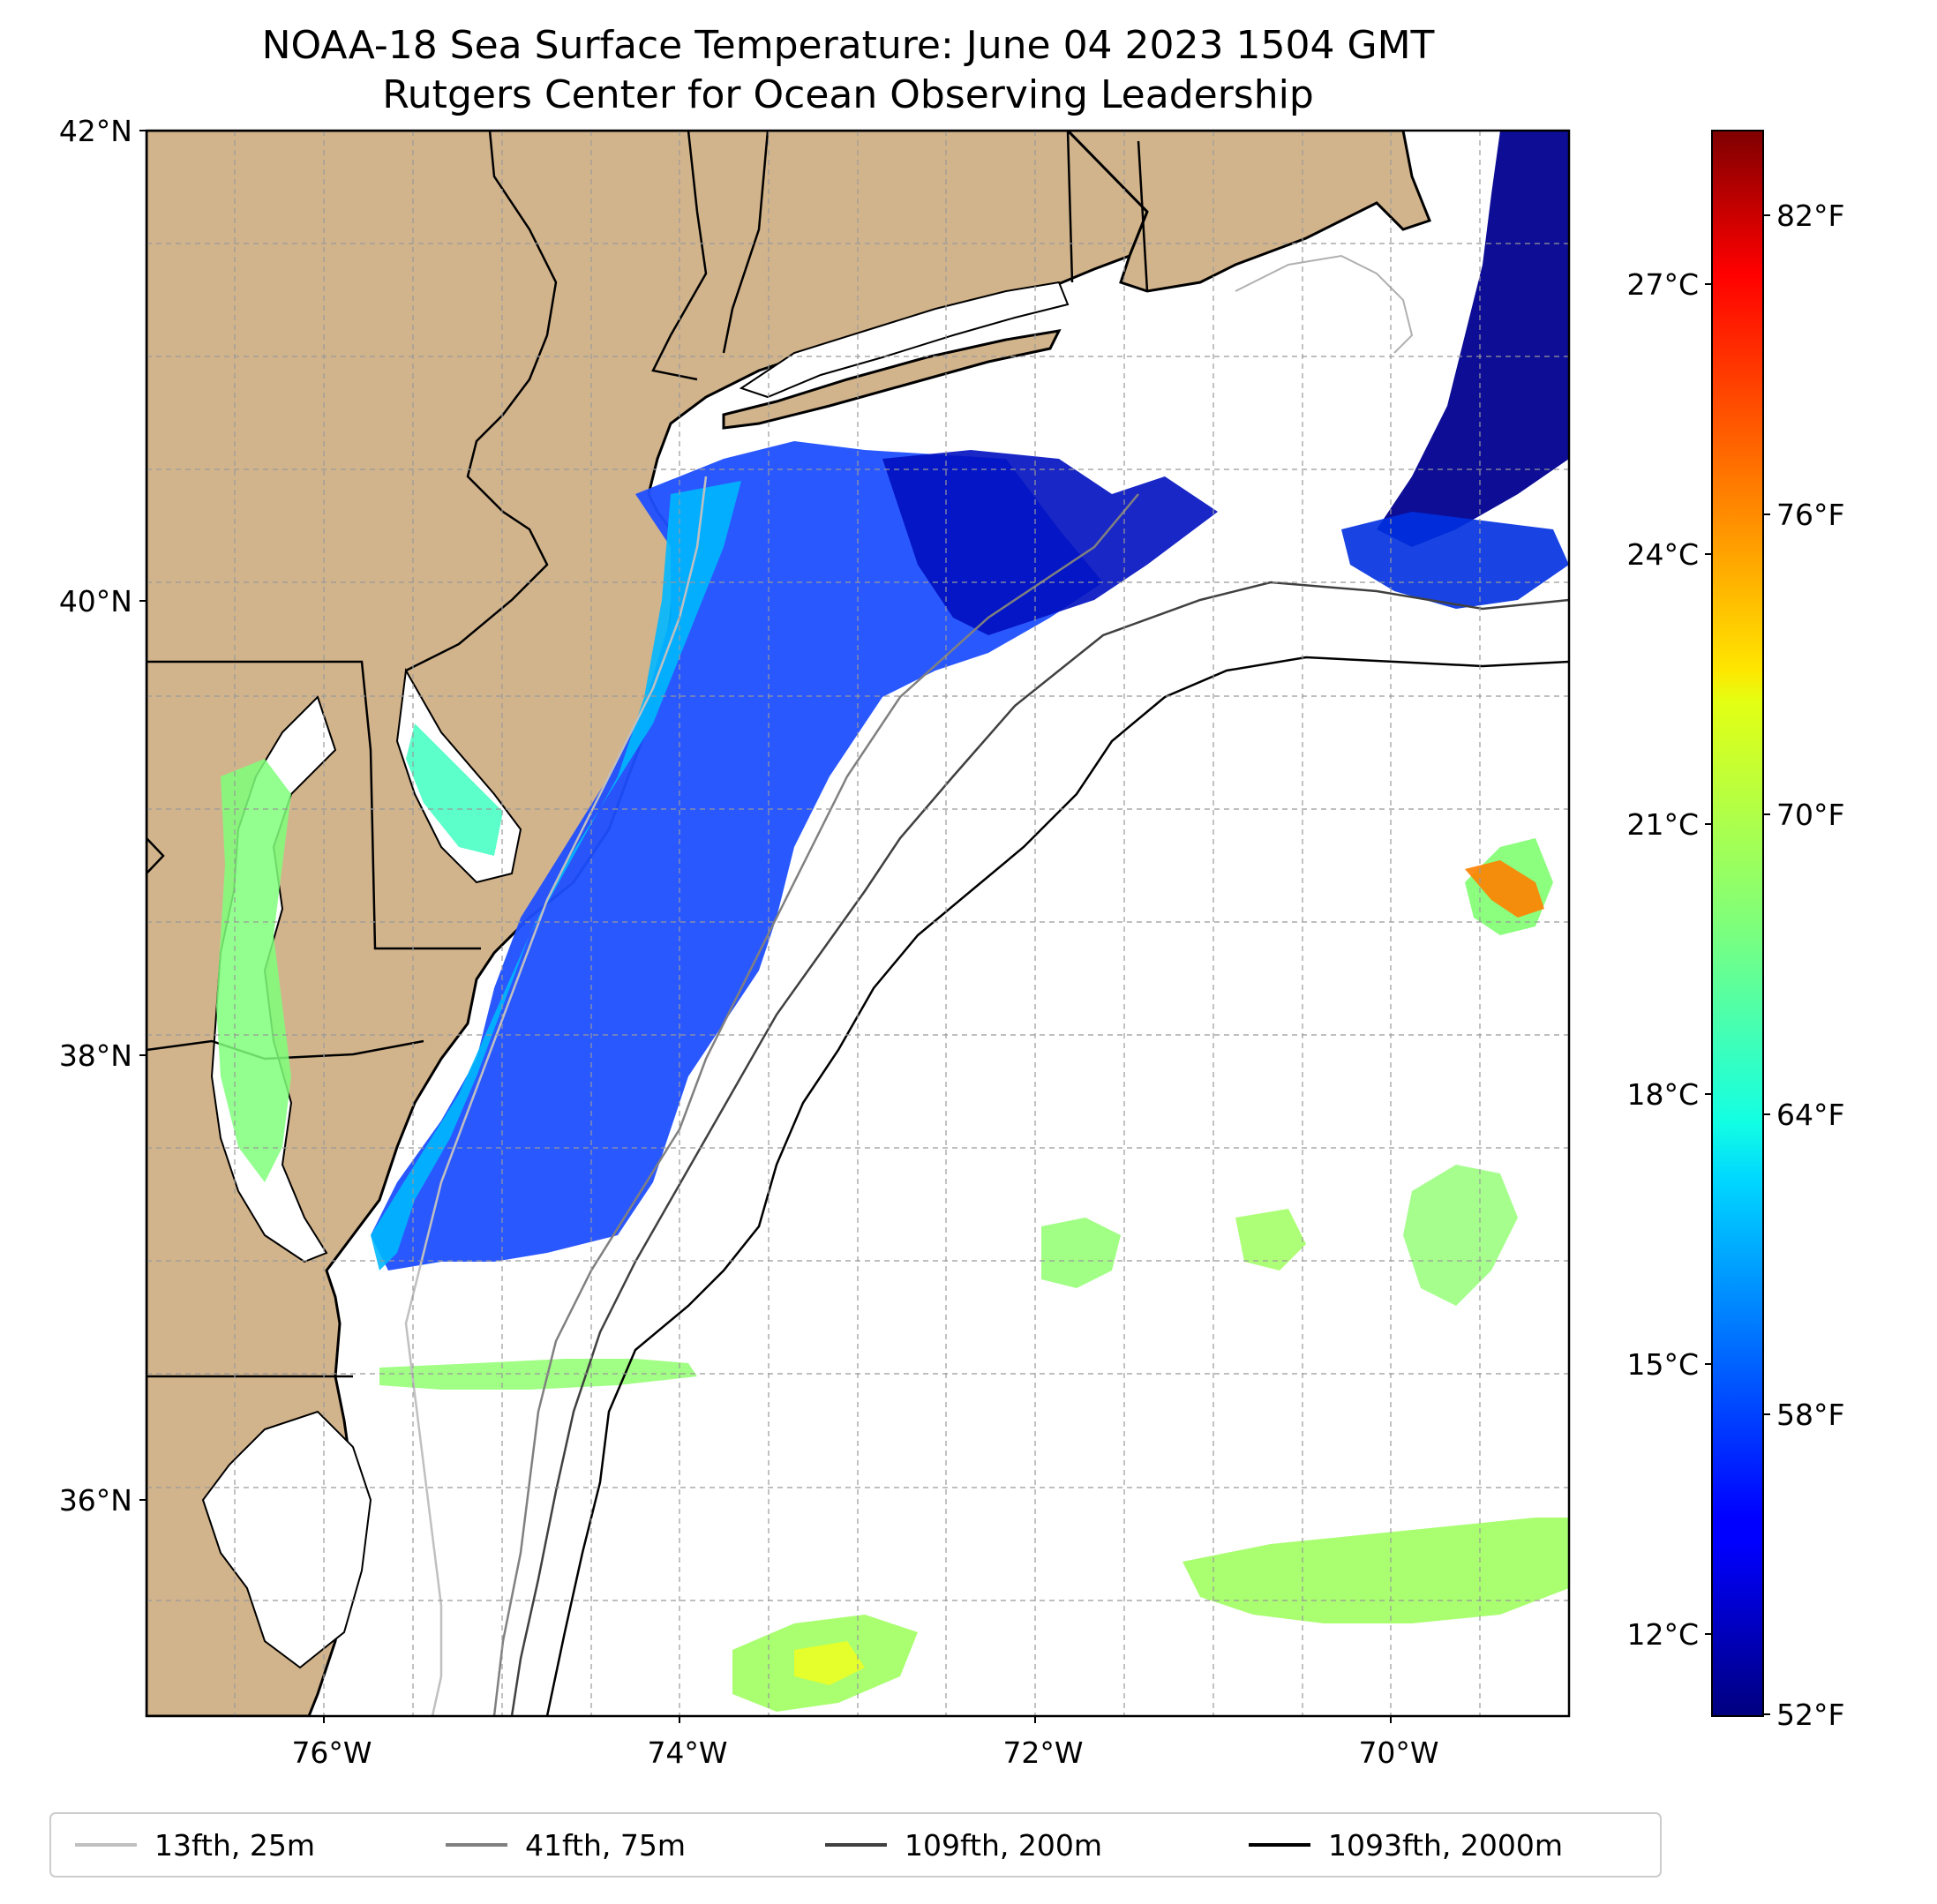 The width and height of the screenshot is (1937, 1904). Describe the element at coordinates (95, 1500) in the screenshot. I see `lat-tick-label: 36°N` at that location.